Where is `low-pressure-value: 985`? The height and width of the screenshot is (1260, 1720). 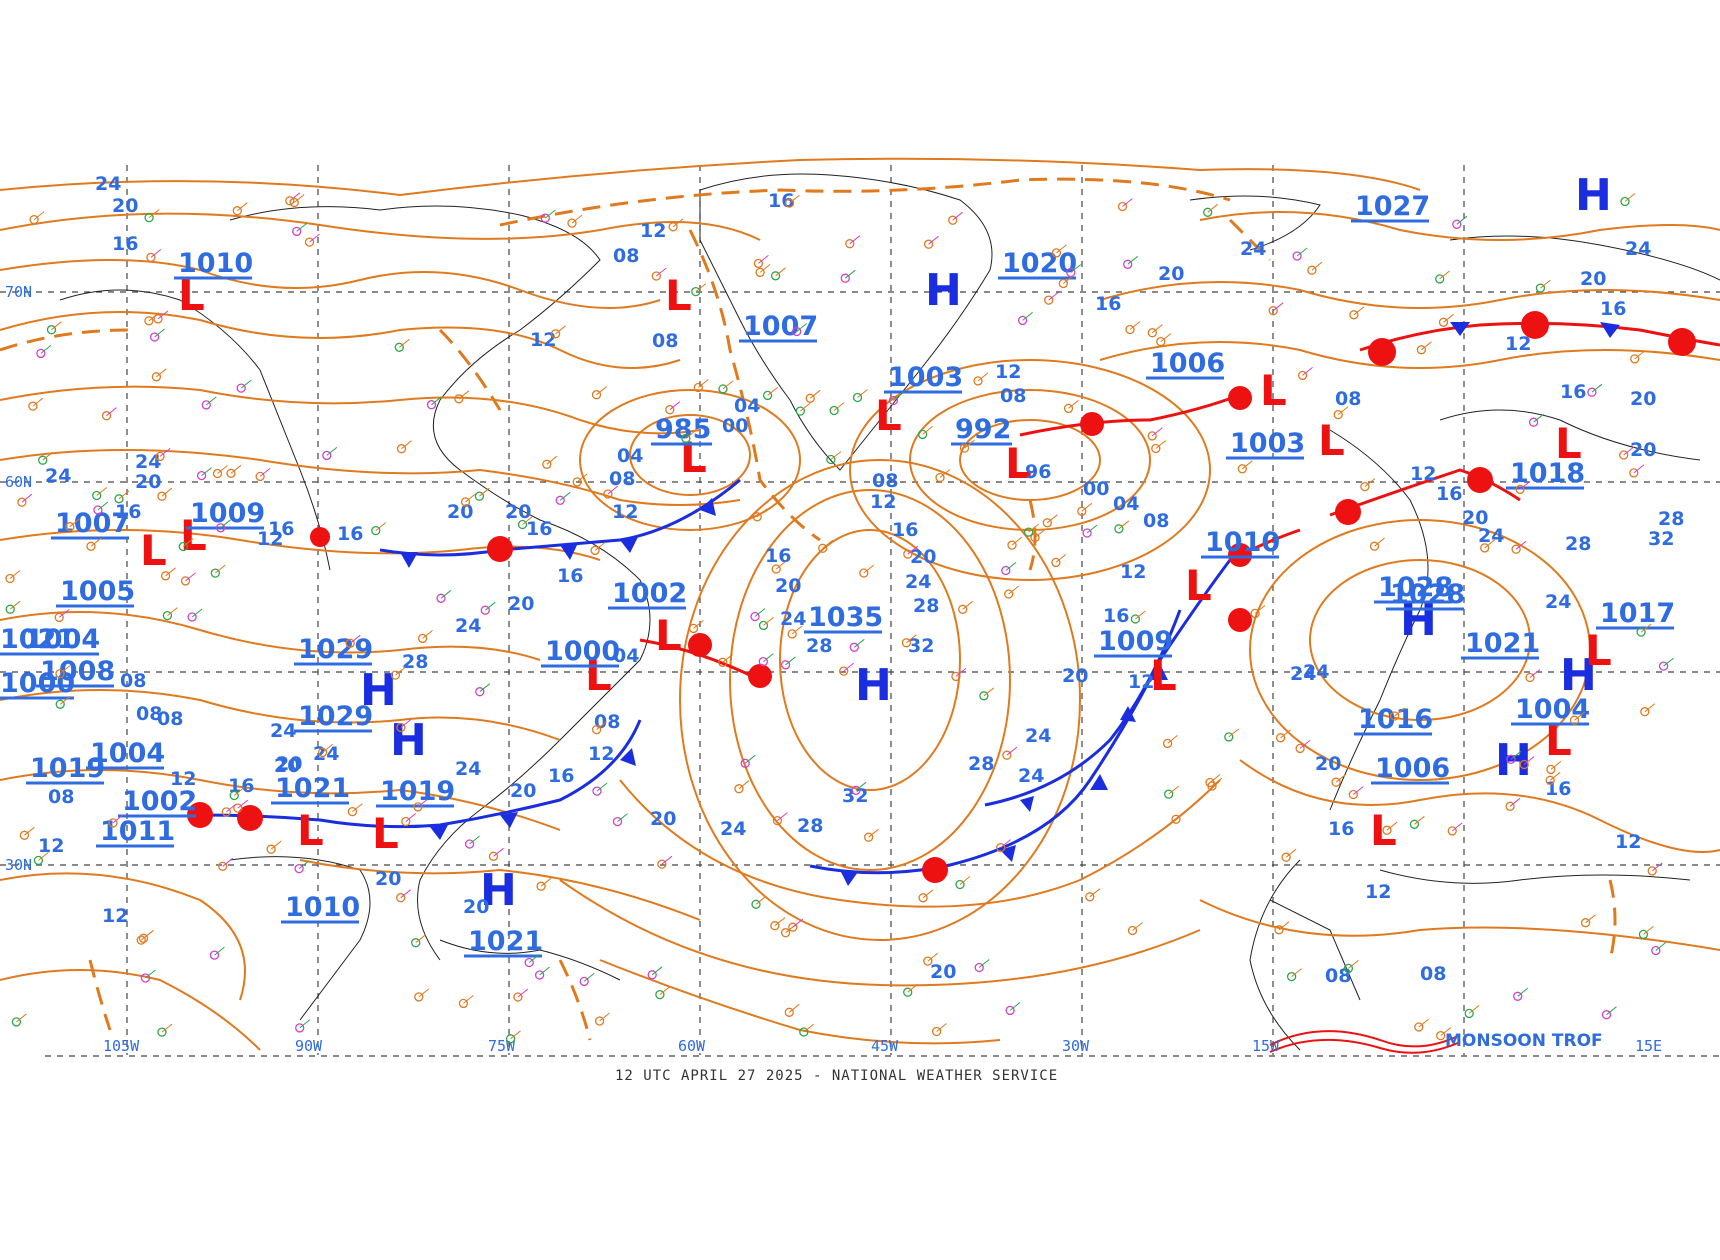
low-pressure-value: 985 is located at coordinates (683, 429).